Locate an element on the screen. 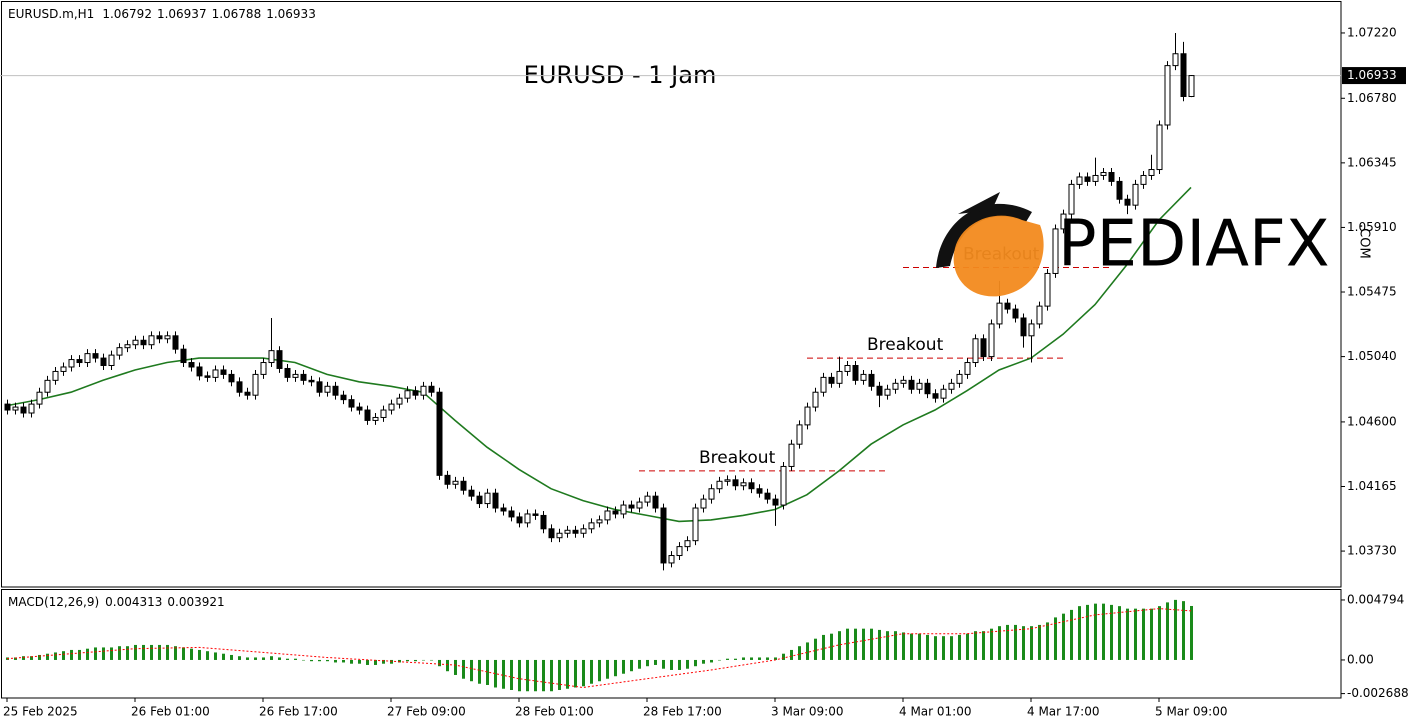 This screenshot has height=725, width=1413. indicator-y-tick-label: -0.002688 is located at coordinates (1378, 693).